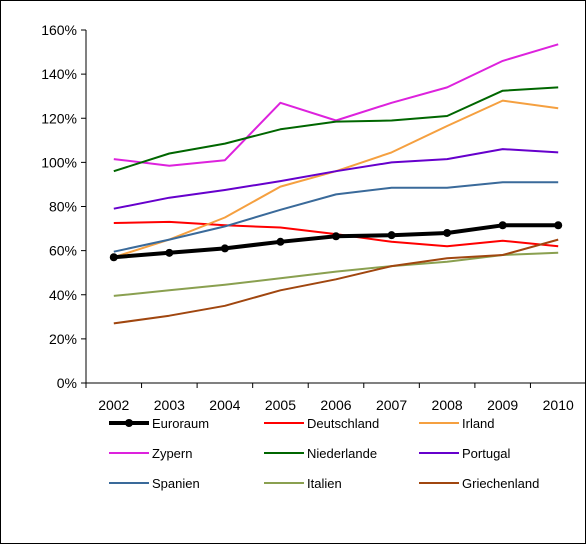  What do you see at coordinates (113, 405) in the screenshot?
I see `x-tick-label: 2002` at bounding box center [113, 405].